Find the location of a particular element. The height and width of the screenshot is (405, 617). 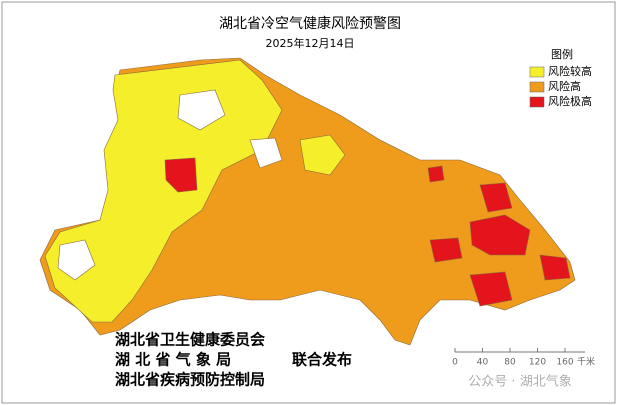

scale-bar: 0 40 80 120 160 千米 is located at coordinates (523, 358).